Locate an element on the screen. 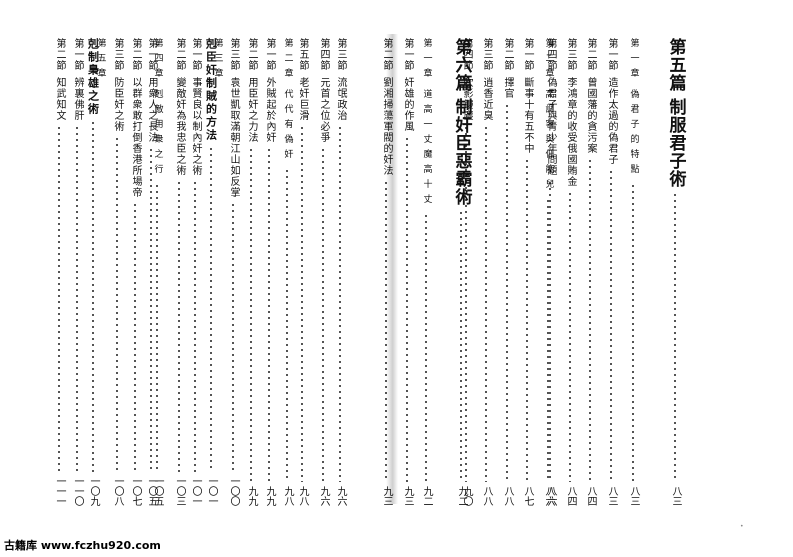 Image resolution: width=793 pixels, height=557 pixels. section-title: 外賊起於內奸 is located at coordinates (269, 110).